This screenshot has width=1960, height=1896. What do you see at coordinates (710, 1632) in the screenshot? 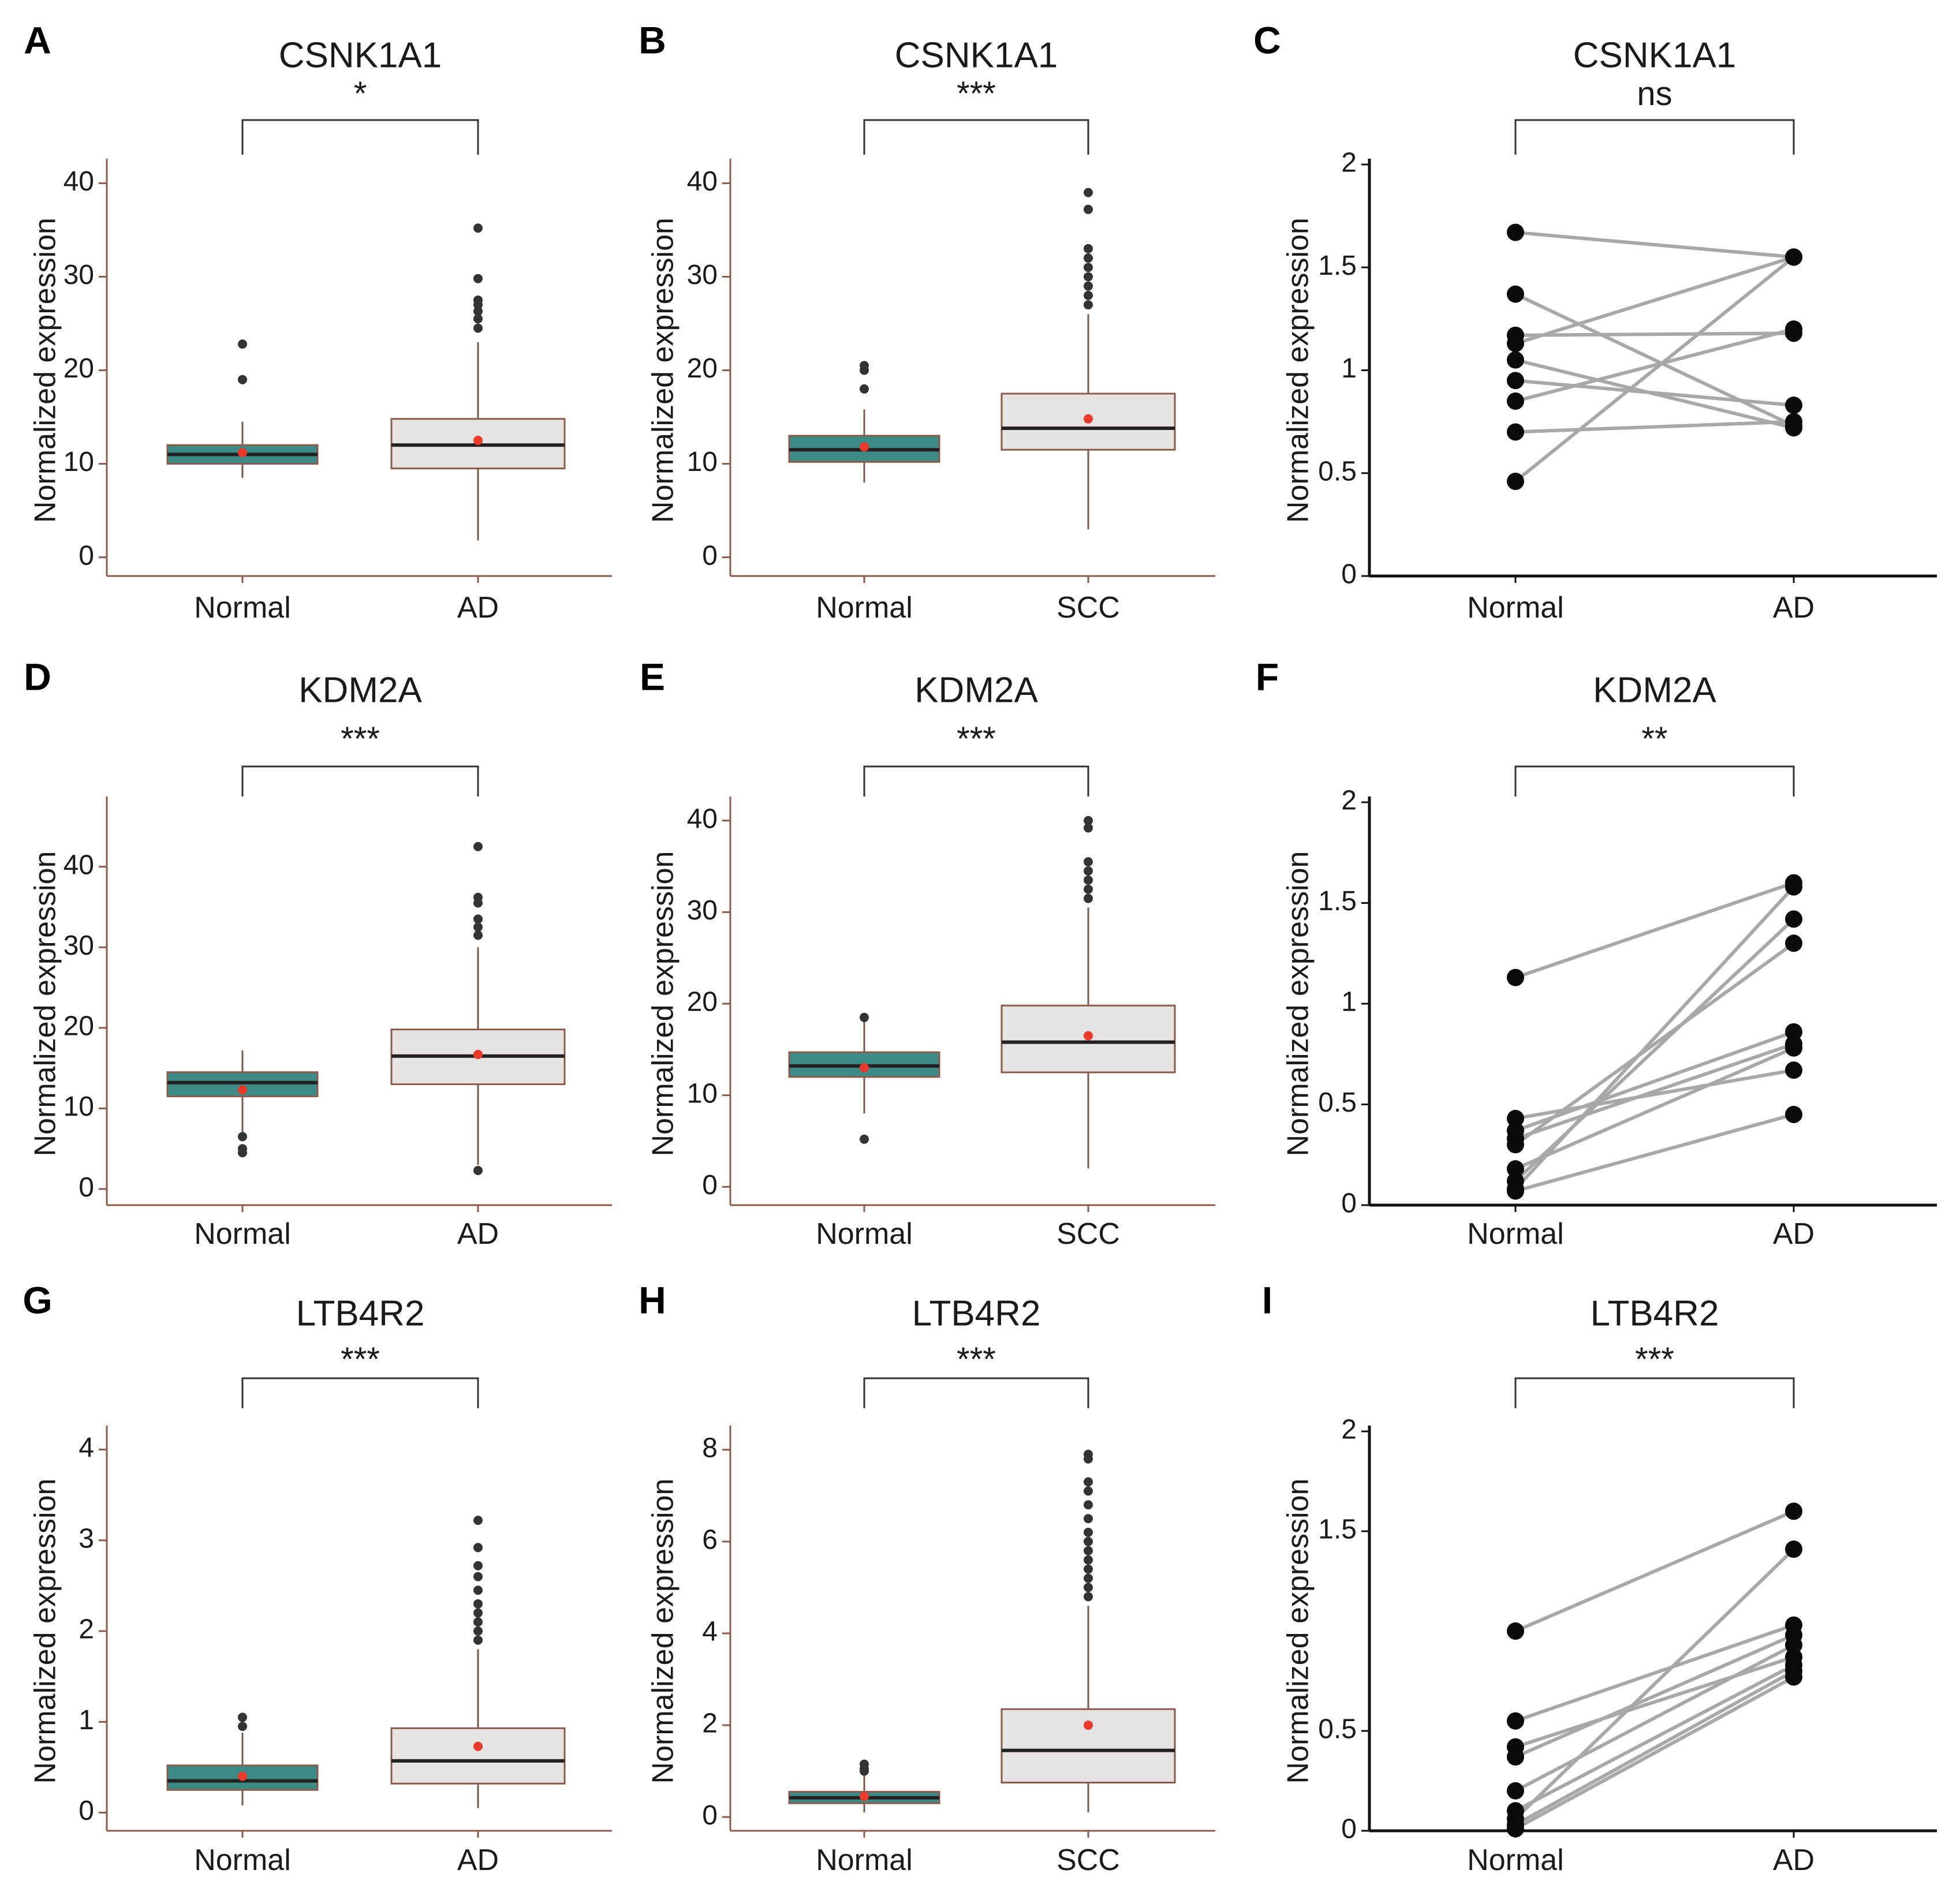
I see `y-tick-label: 4` at bounding box center [710, 1632].